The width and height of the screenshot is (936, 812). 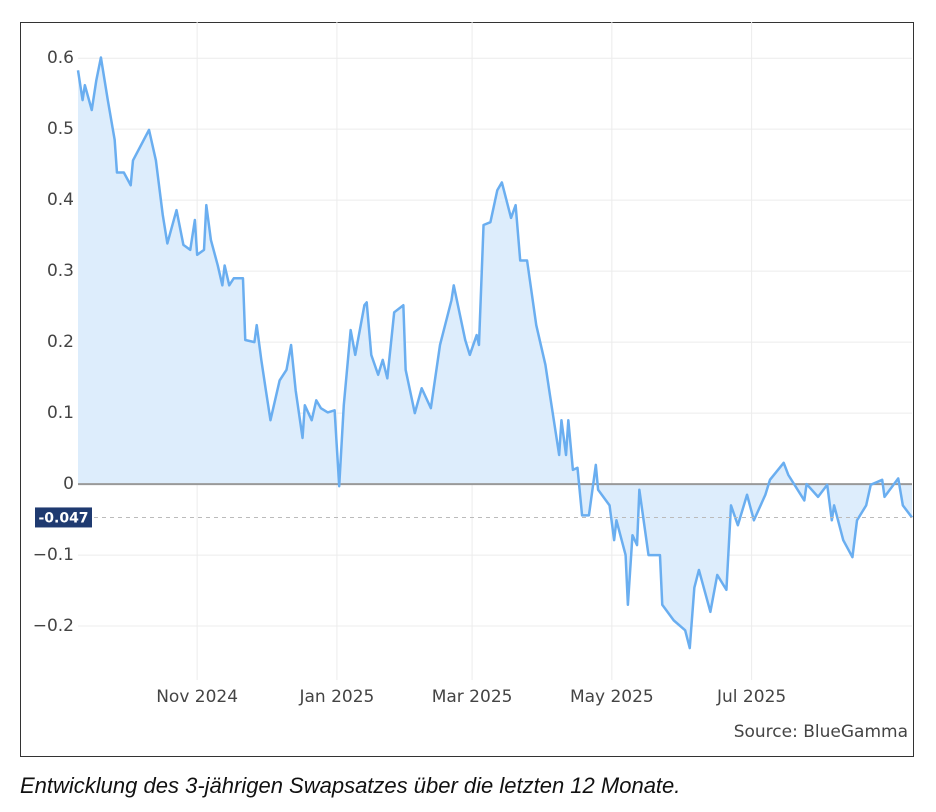 I want to click on y-tick-label: 0.5, so click(x=60, y=129).